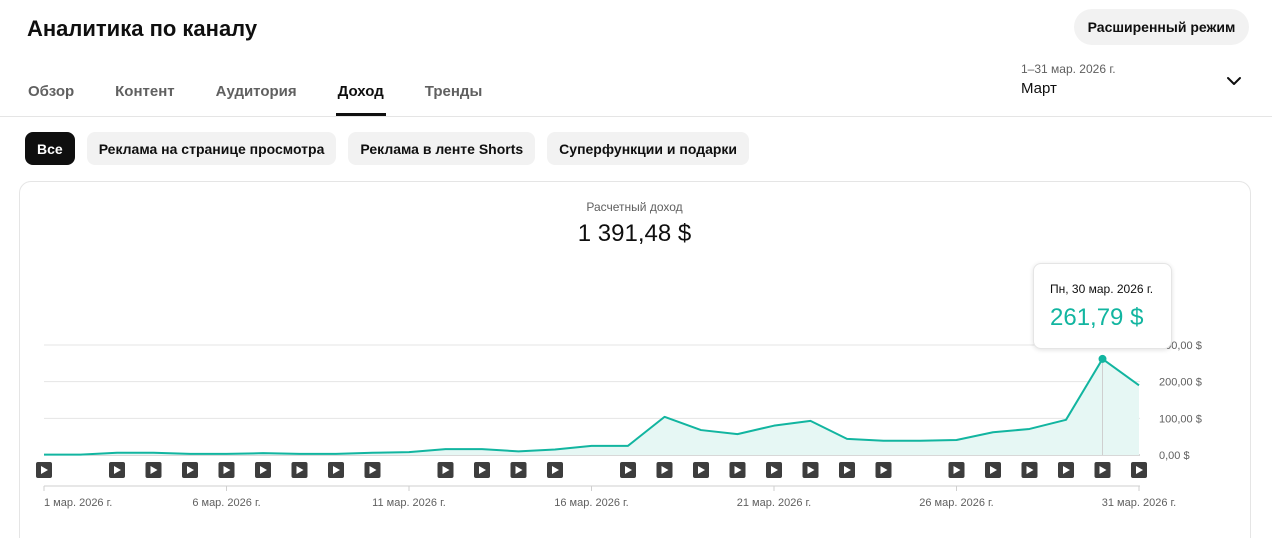  I want to click on filter-chip-watch-page-ads: Реклама на странице просмотра, so click(211, 148).